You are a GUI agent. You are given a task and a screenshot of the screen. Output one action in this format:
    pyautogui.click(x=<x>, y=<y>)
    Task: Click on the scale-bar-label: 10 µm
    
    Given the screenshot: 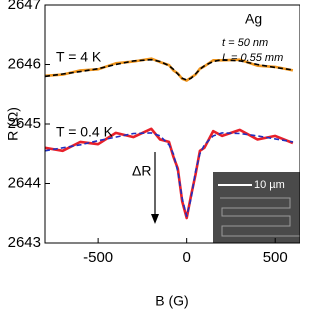 What is the action you would take?
    pyautogui.click(x=269, y=185)
    